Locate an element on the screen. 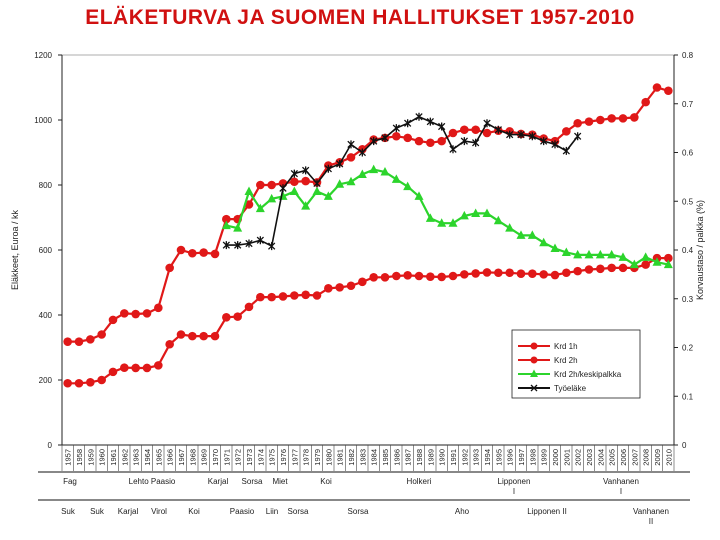  x-tick-label: 1968 is located at coordinates (192, 457).